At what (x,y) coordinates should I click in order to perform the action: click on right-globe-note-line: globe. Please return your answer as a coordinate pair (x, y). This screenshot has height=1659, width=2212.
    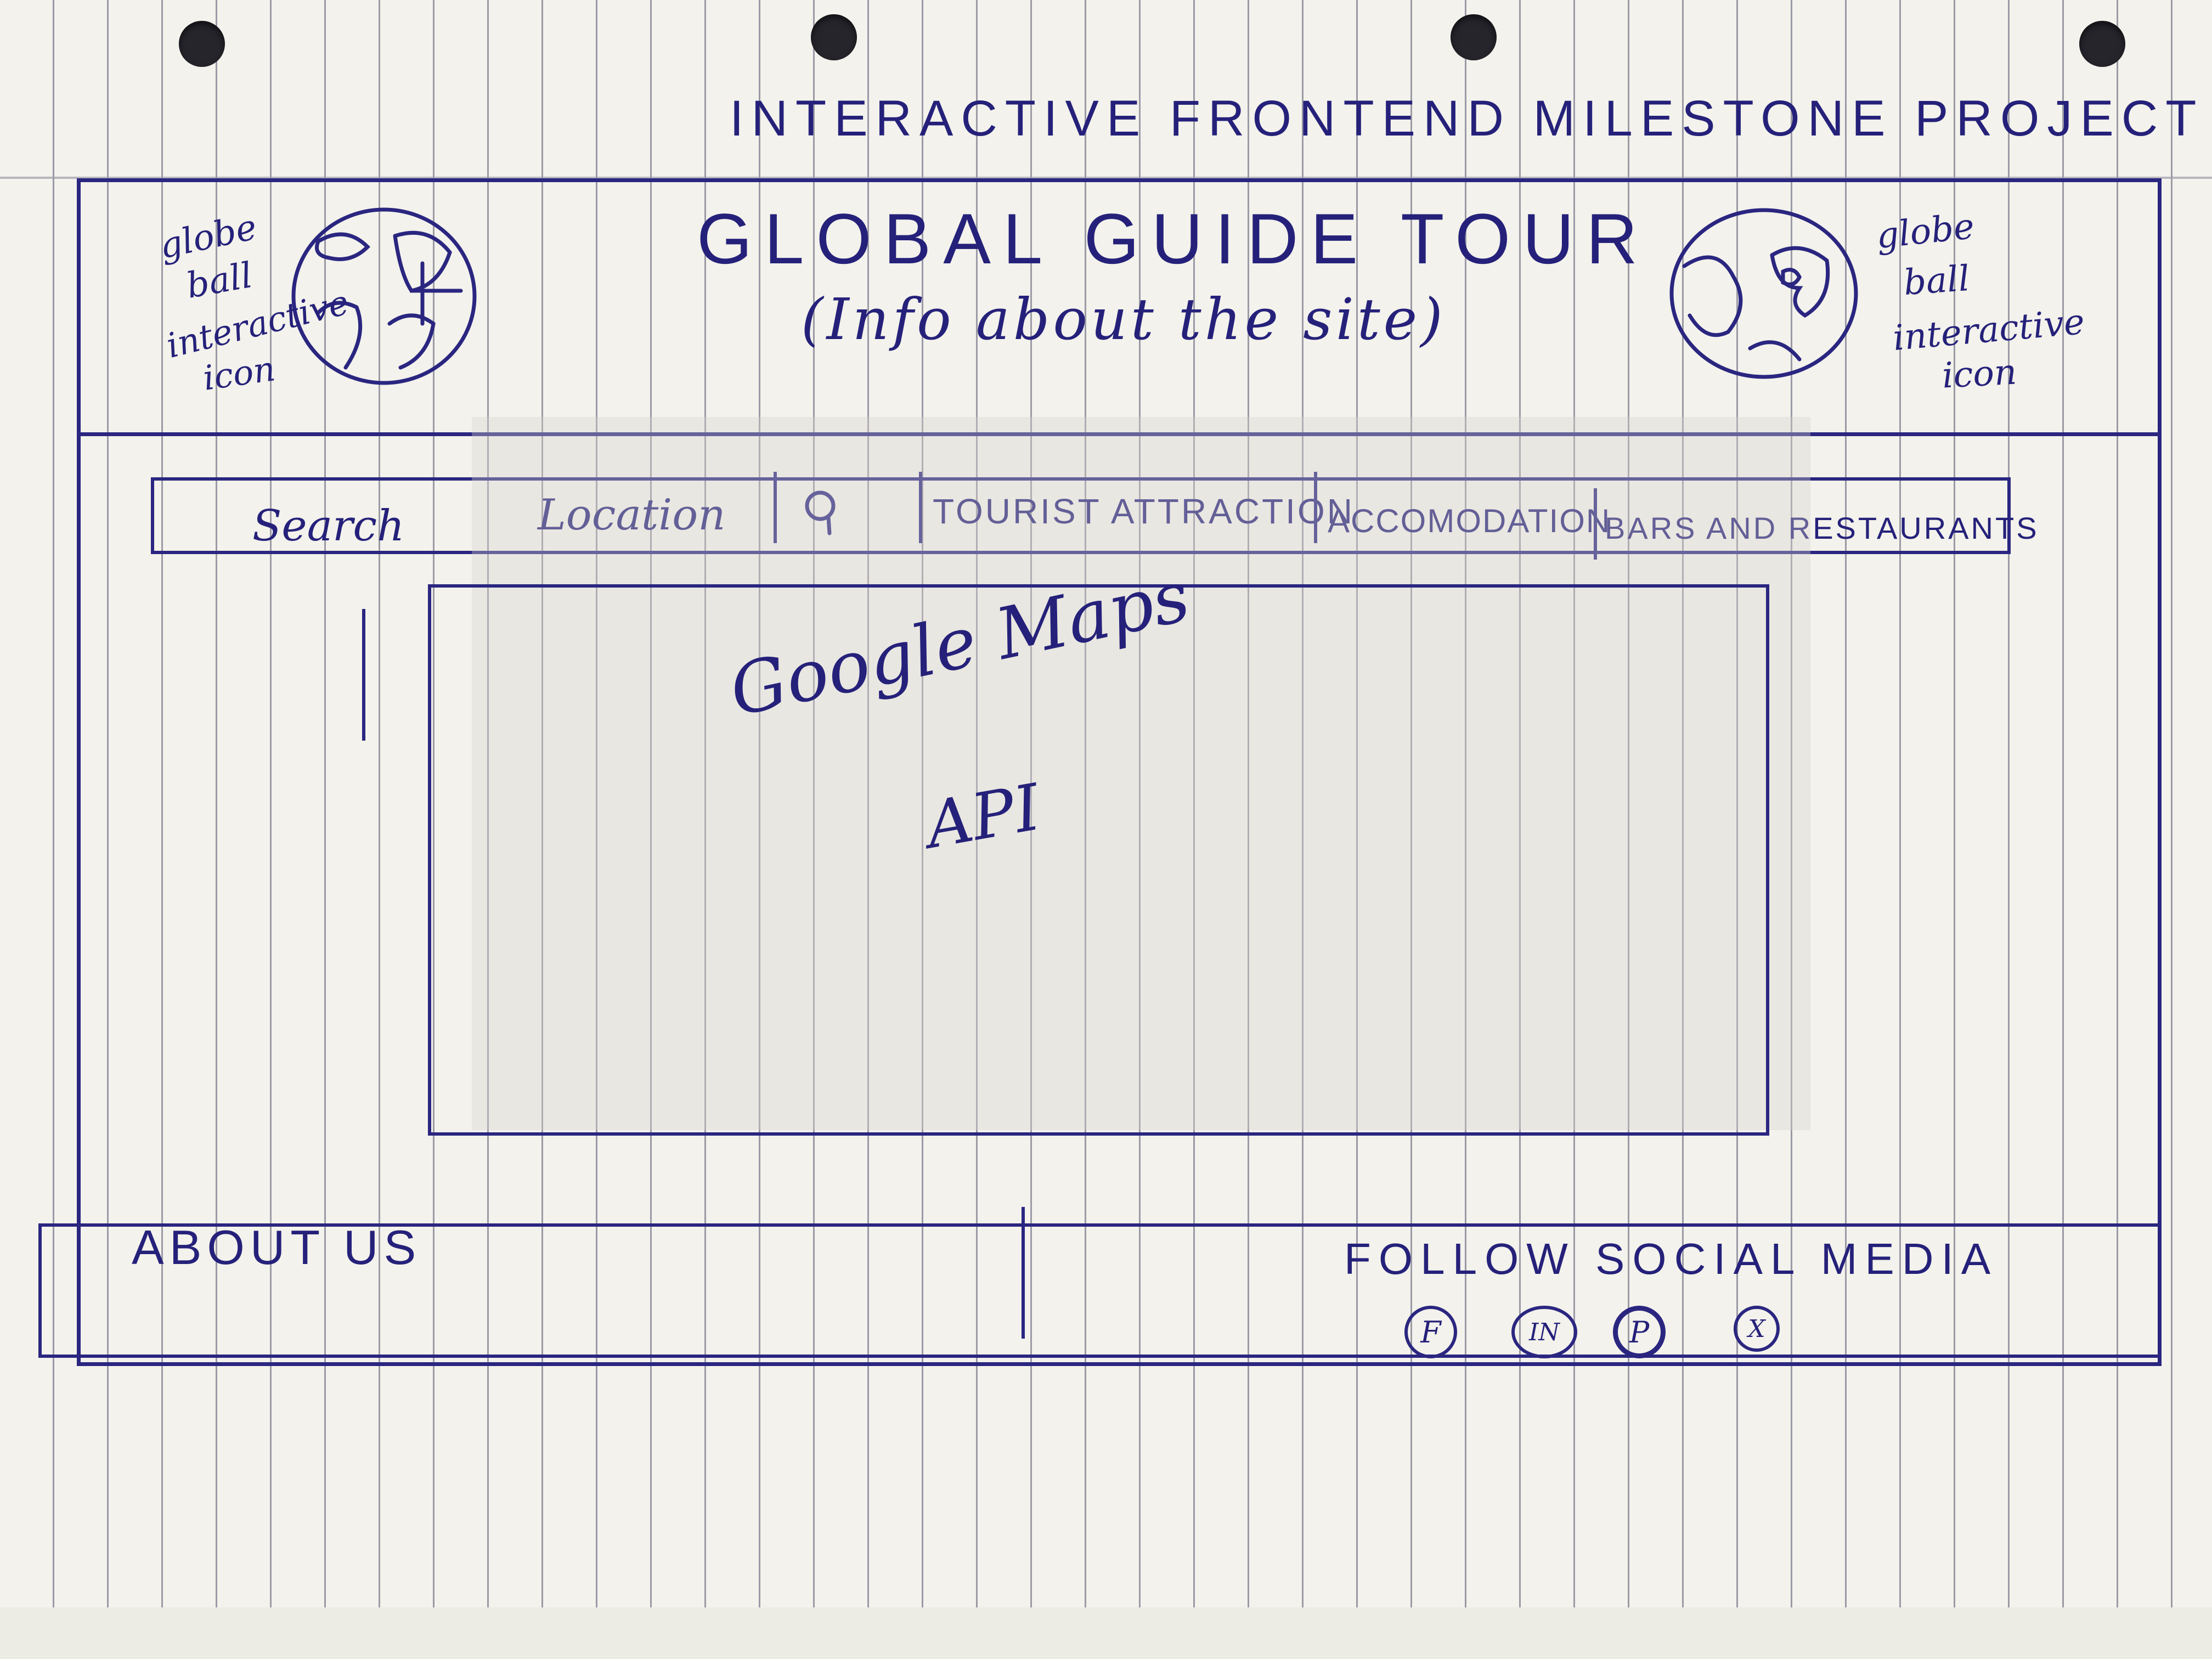
    Looking at the image, I should click on (1926, 232).